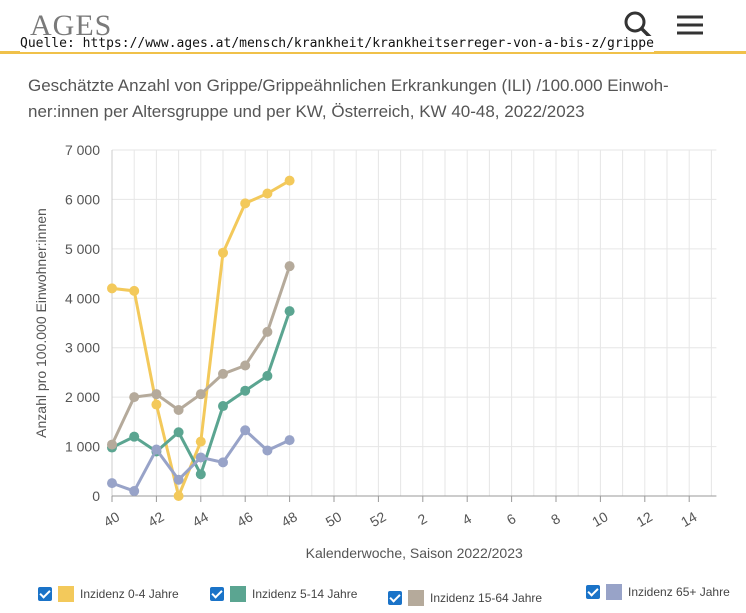 Image resolution: width=746 pixels, height=613 pixels. Describe the element at coordinates (414, 553) in the screenshot. I see `x-axis-title: Kalenderwoche, Saison 2022/2023` at that location.